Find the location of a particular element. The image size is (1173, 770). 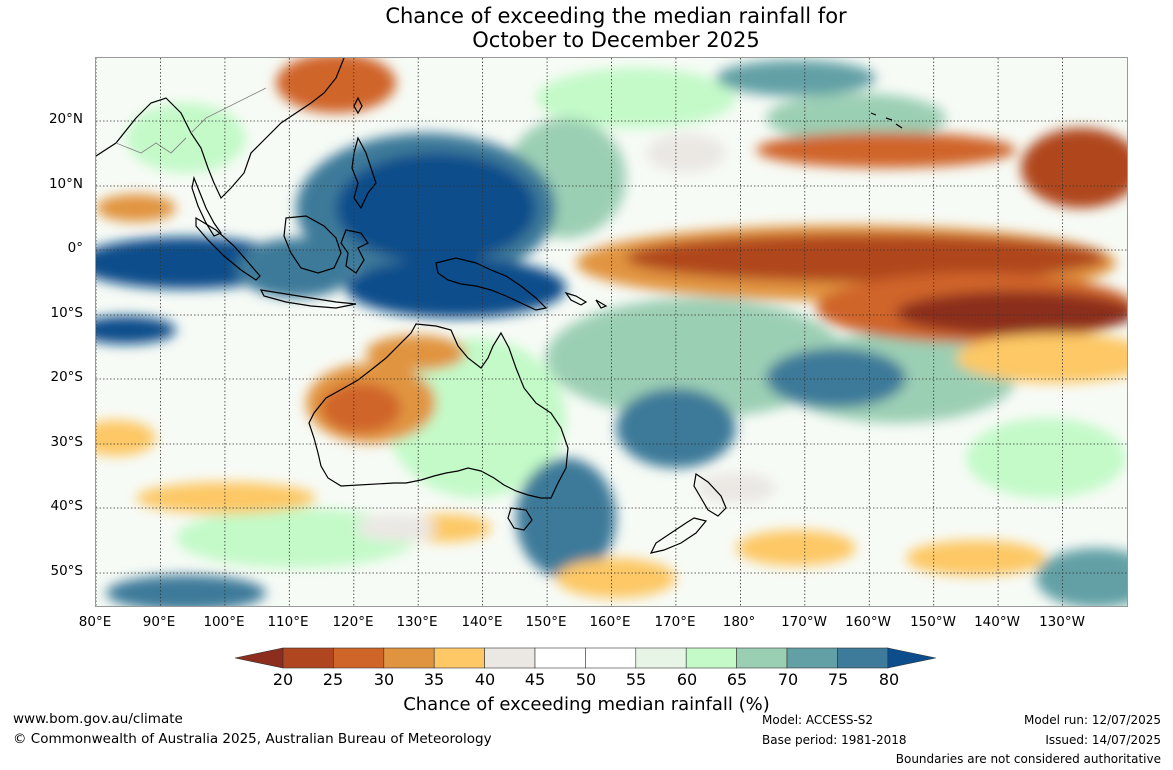

colorbar-arrow-low is located at coordinates (259, 658).